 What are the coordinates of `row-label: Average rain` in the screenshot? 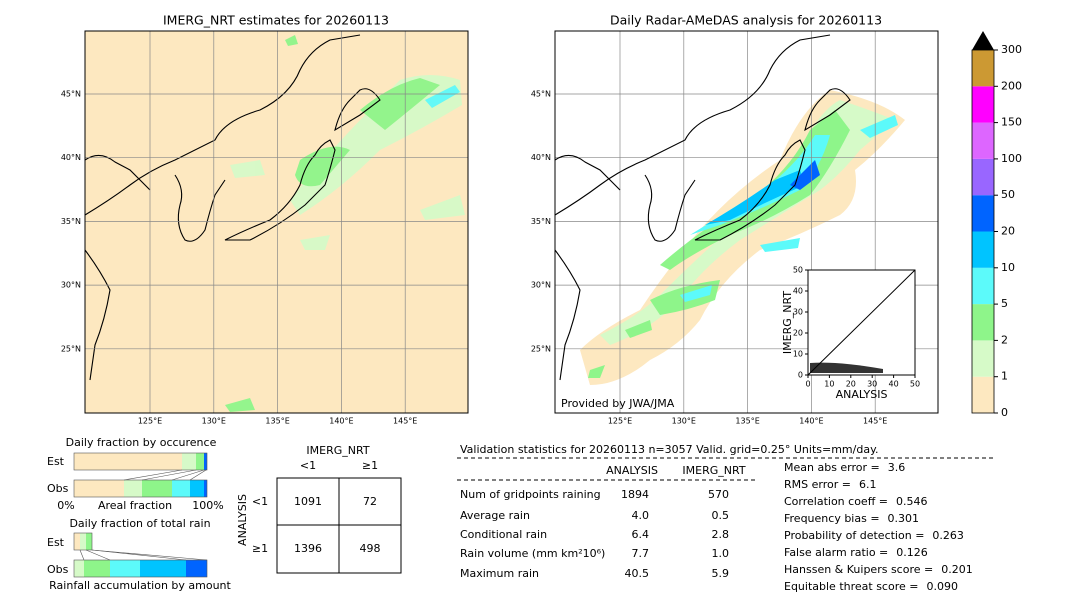 It's located at (495, 515).